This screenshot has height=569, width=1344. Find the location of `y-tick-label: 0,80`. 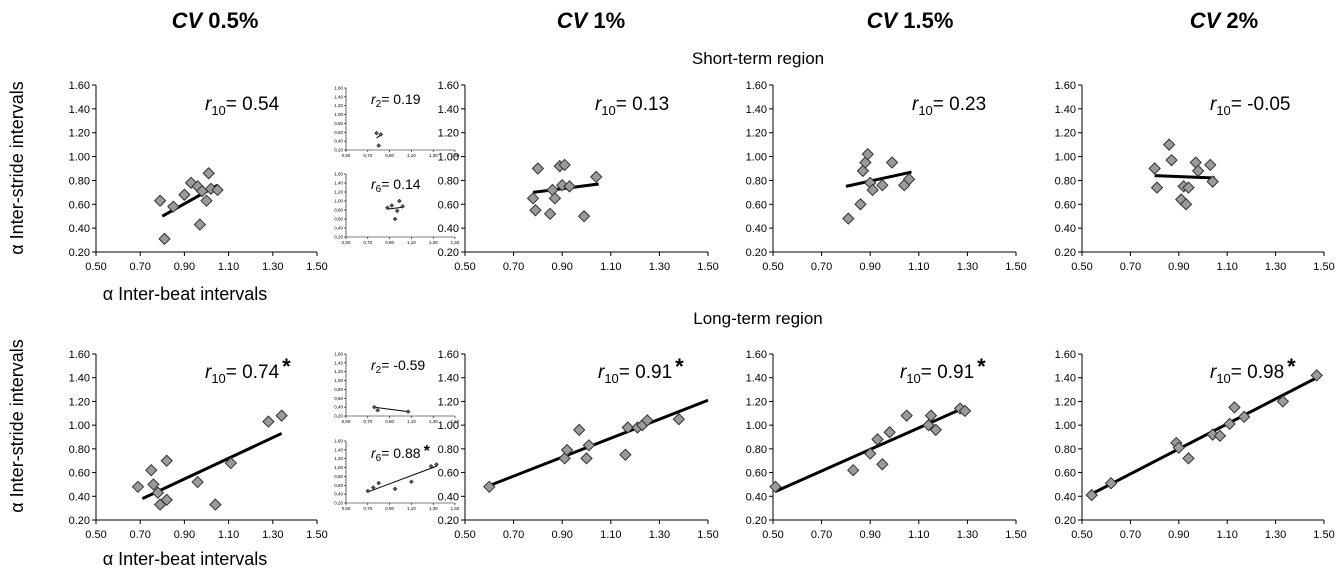

y-tick-label: 0,80 is located at coordinates (338, 210).